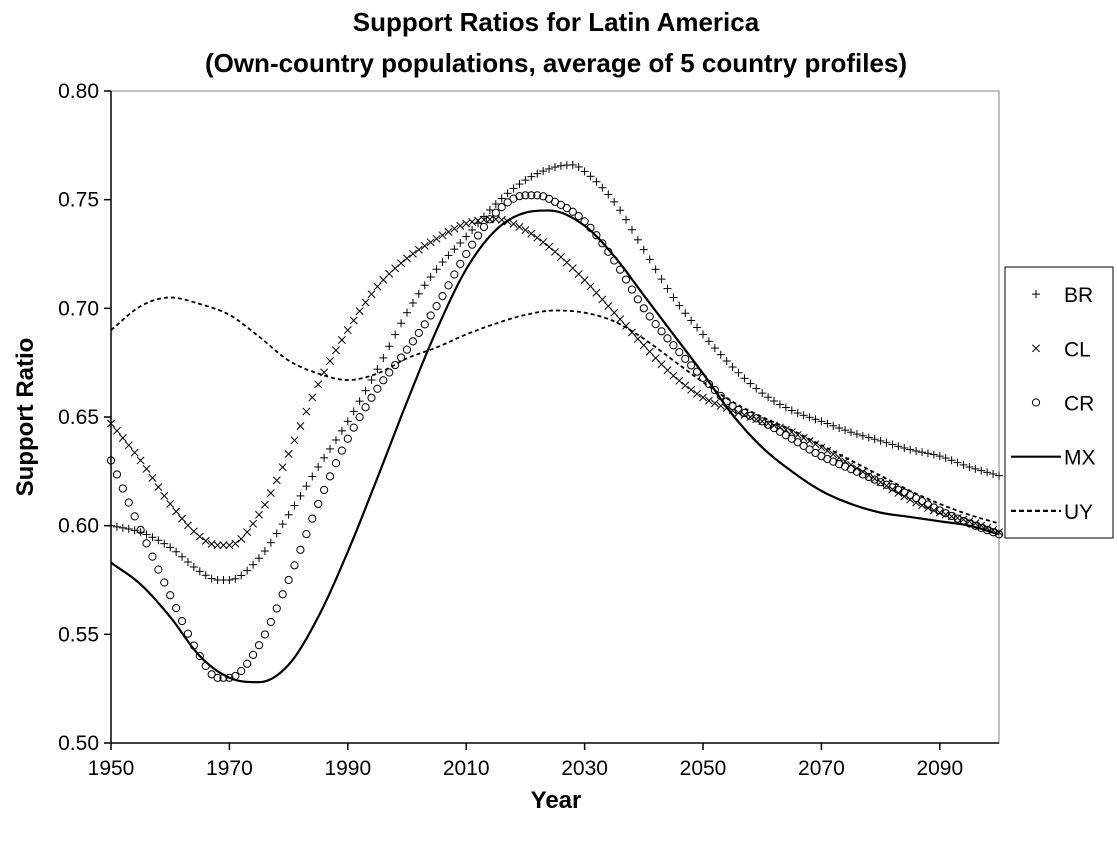 This screenshot has height=851, width=1117. Describe the element at coordinates (1061, 349) in the screenshot. I see `legend-entry-cl: CL` at that location.